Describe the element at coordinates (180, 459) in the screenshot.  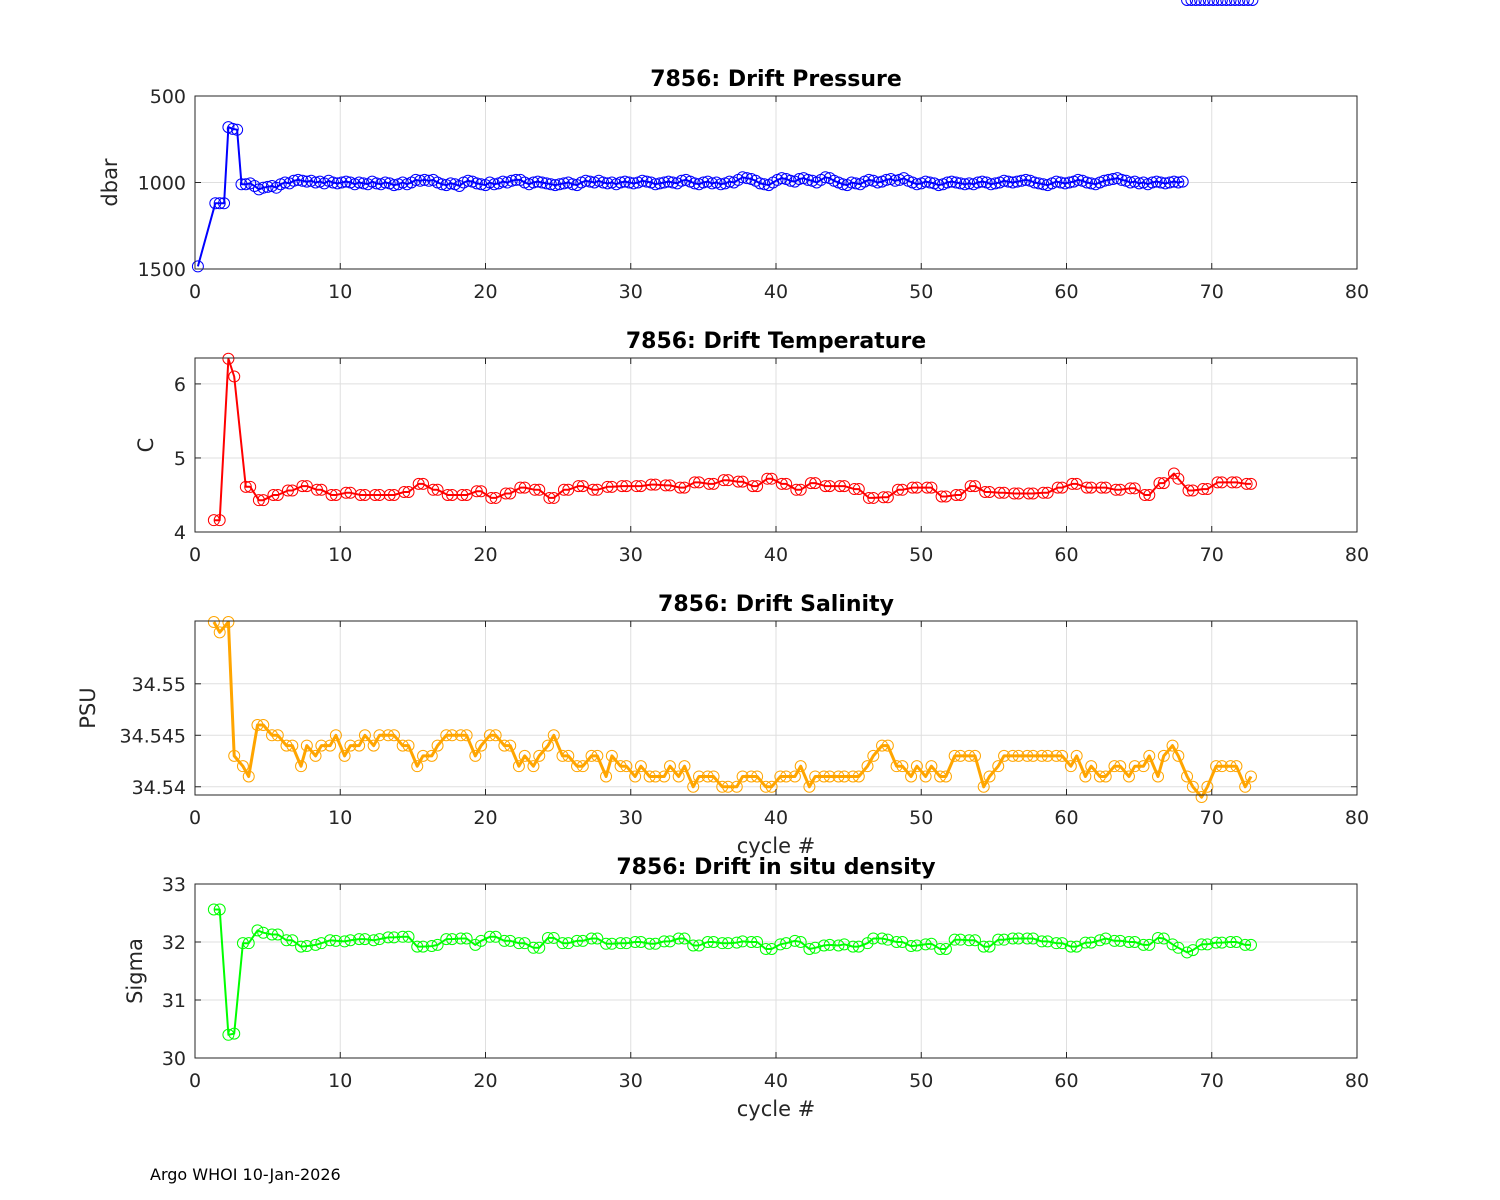
I see `y-tick-label: 5` at that location.